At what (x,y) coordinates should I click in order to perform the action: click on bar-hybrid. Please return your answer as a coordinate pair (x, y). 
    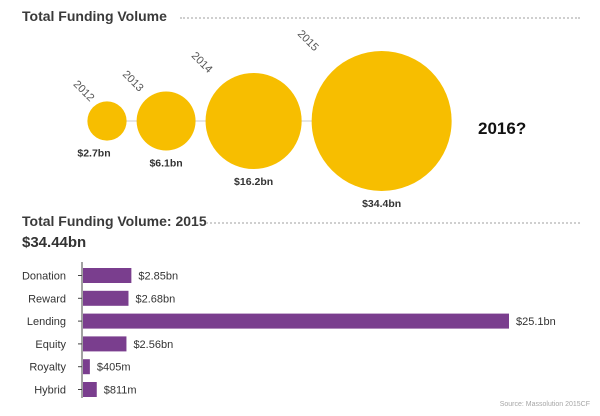
    Looking at the image, I should click on (90, 389).